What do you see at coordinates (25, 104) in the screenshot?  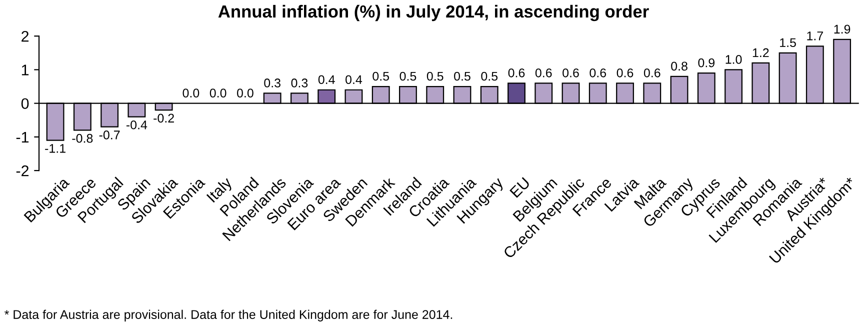 I see `y-tick-label: 0` at bounding box center [25, 104].